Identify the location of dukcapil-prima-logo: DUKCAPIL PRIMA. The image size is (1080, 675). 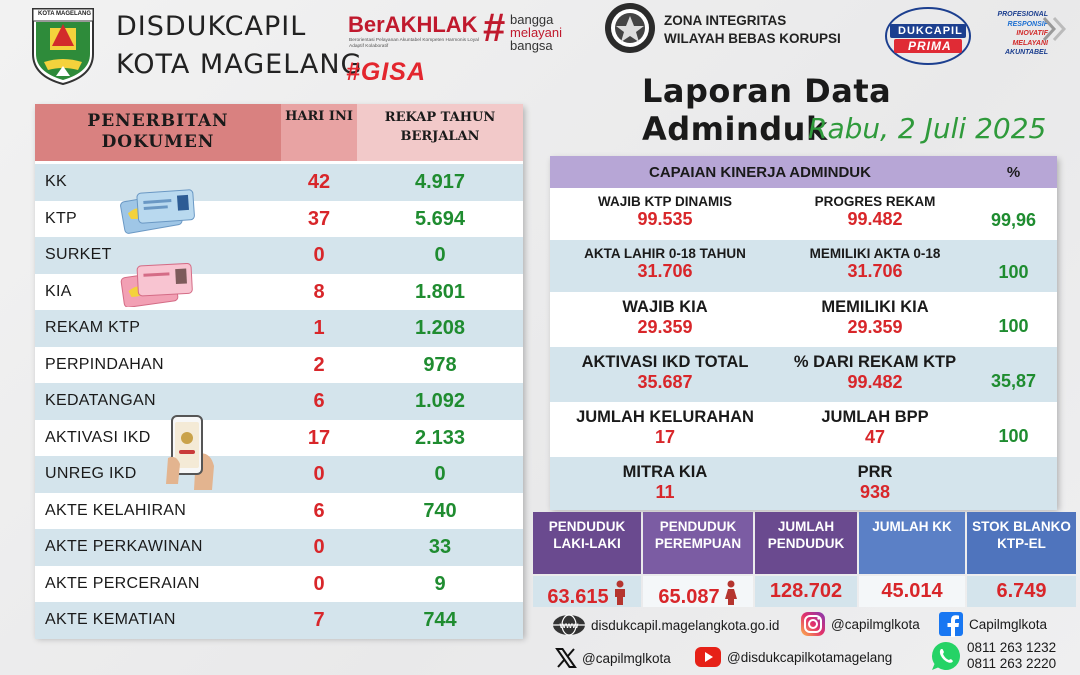
(928, 35).